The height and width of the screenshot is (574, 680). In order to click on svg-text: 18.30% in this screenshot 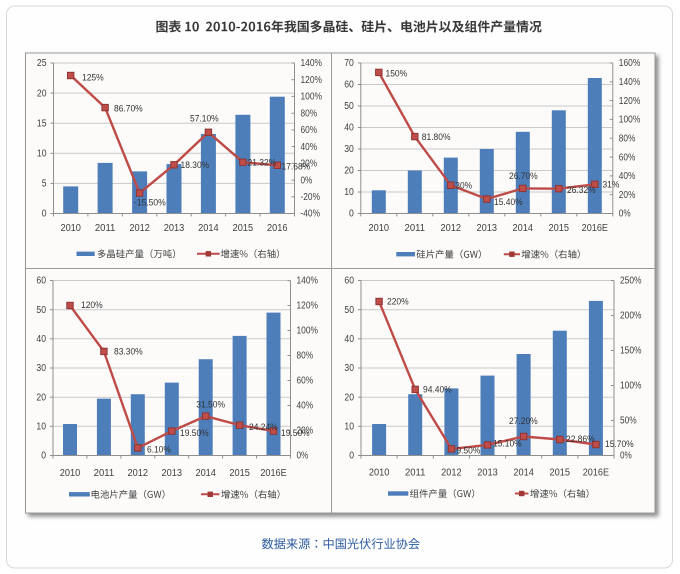, I will do `click(195, 165)`.